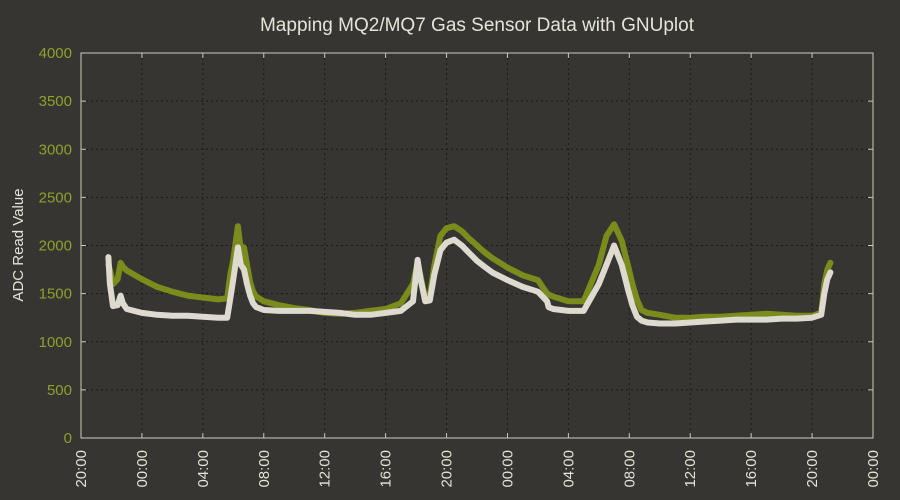  Describe the element at coordinates (55, 53) in the screenshot. I see `y-tick-label: 4000` at that location.